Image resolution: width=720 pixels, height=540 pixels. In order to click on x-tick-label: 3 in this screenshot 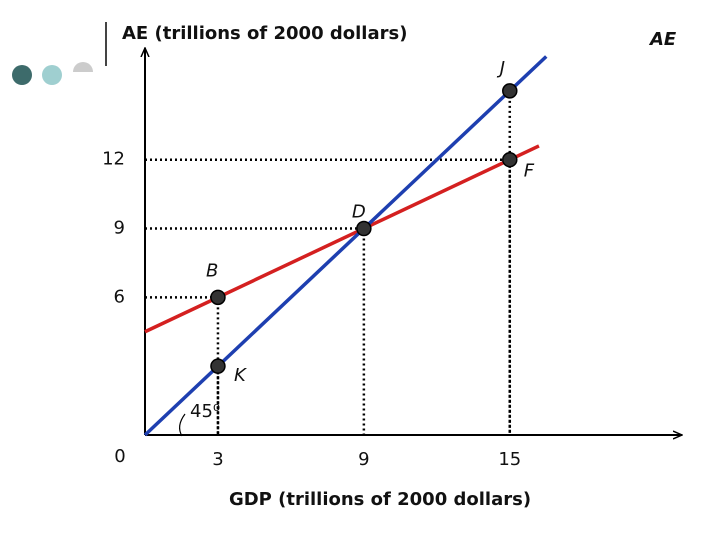, I will do `click(217, 459)`.